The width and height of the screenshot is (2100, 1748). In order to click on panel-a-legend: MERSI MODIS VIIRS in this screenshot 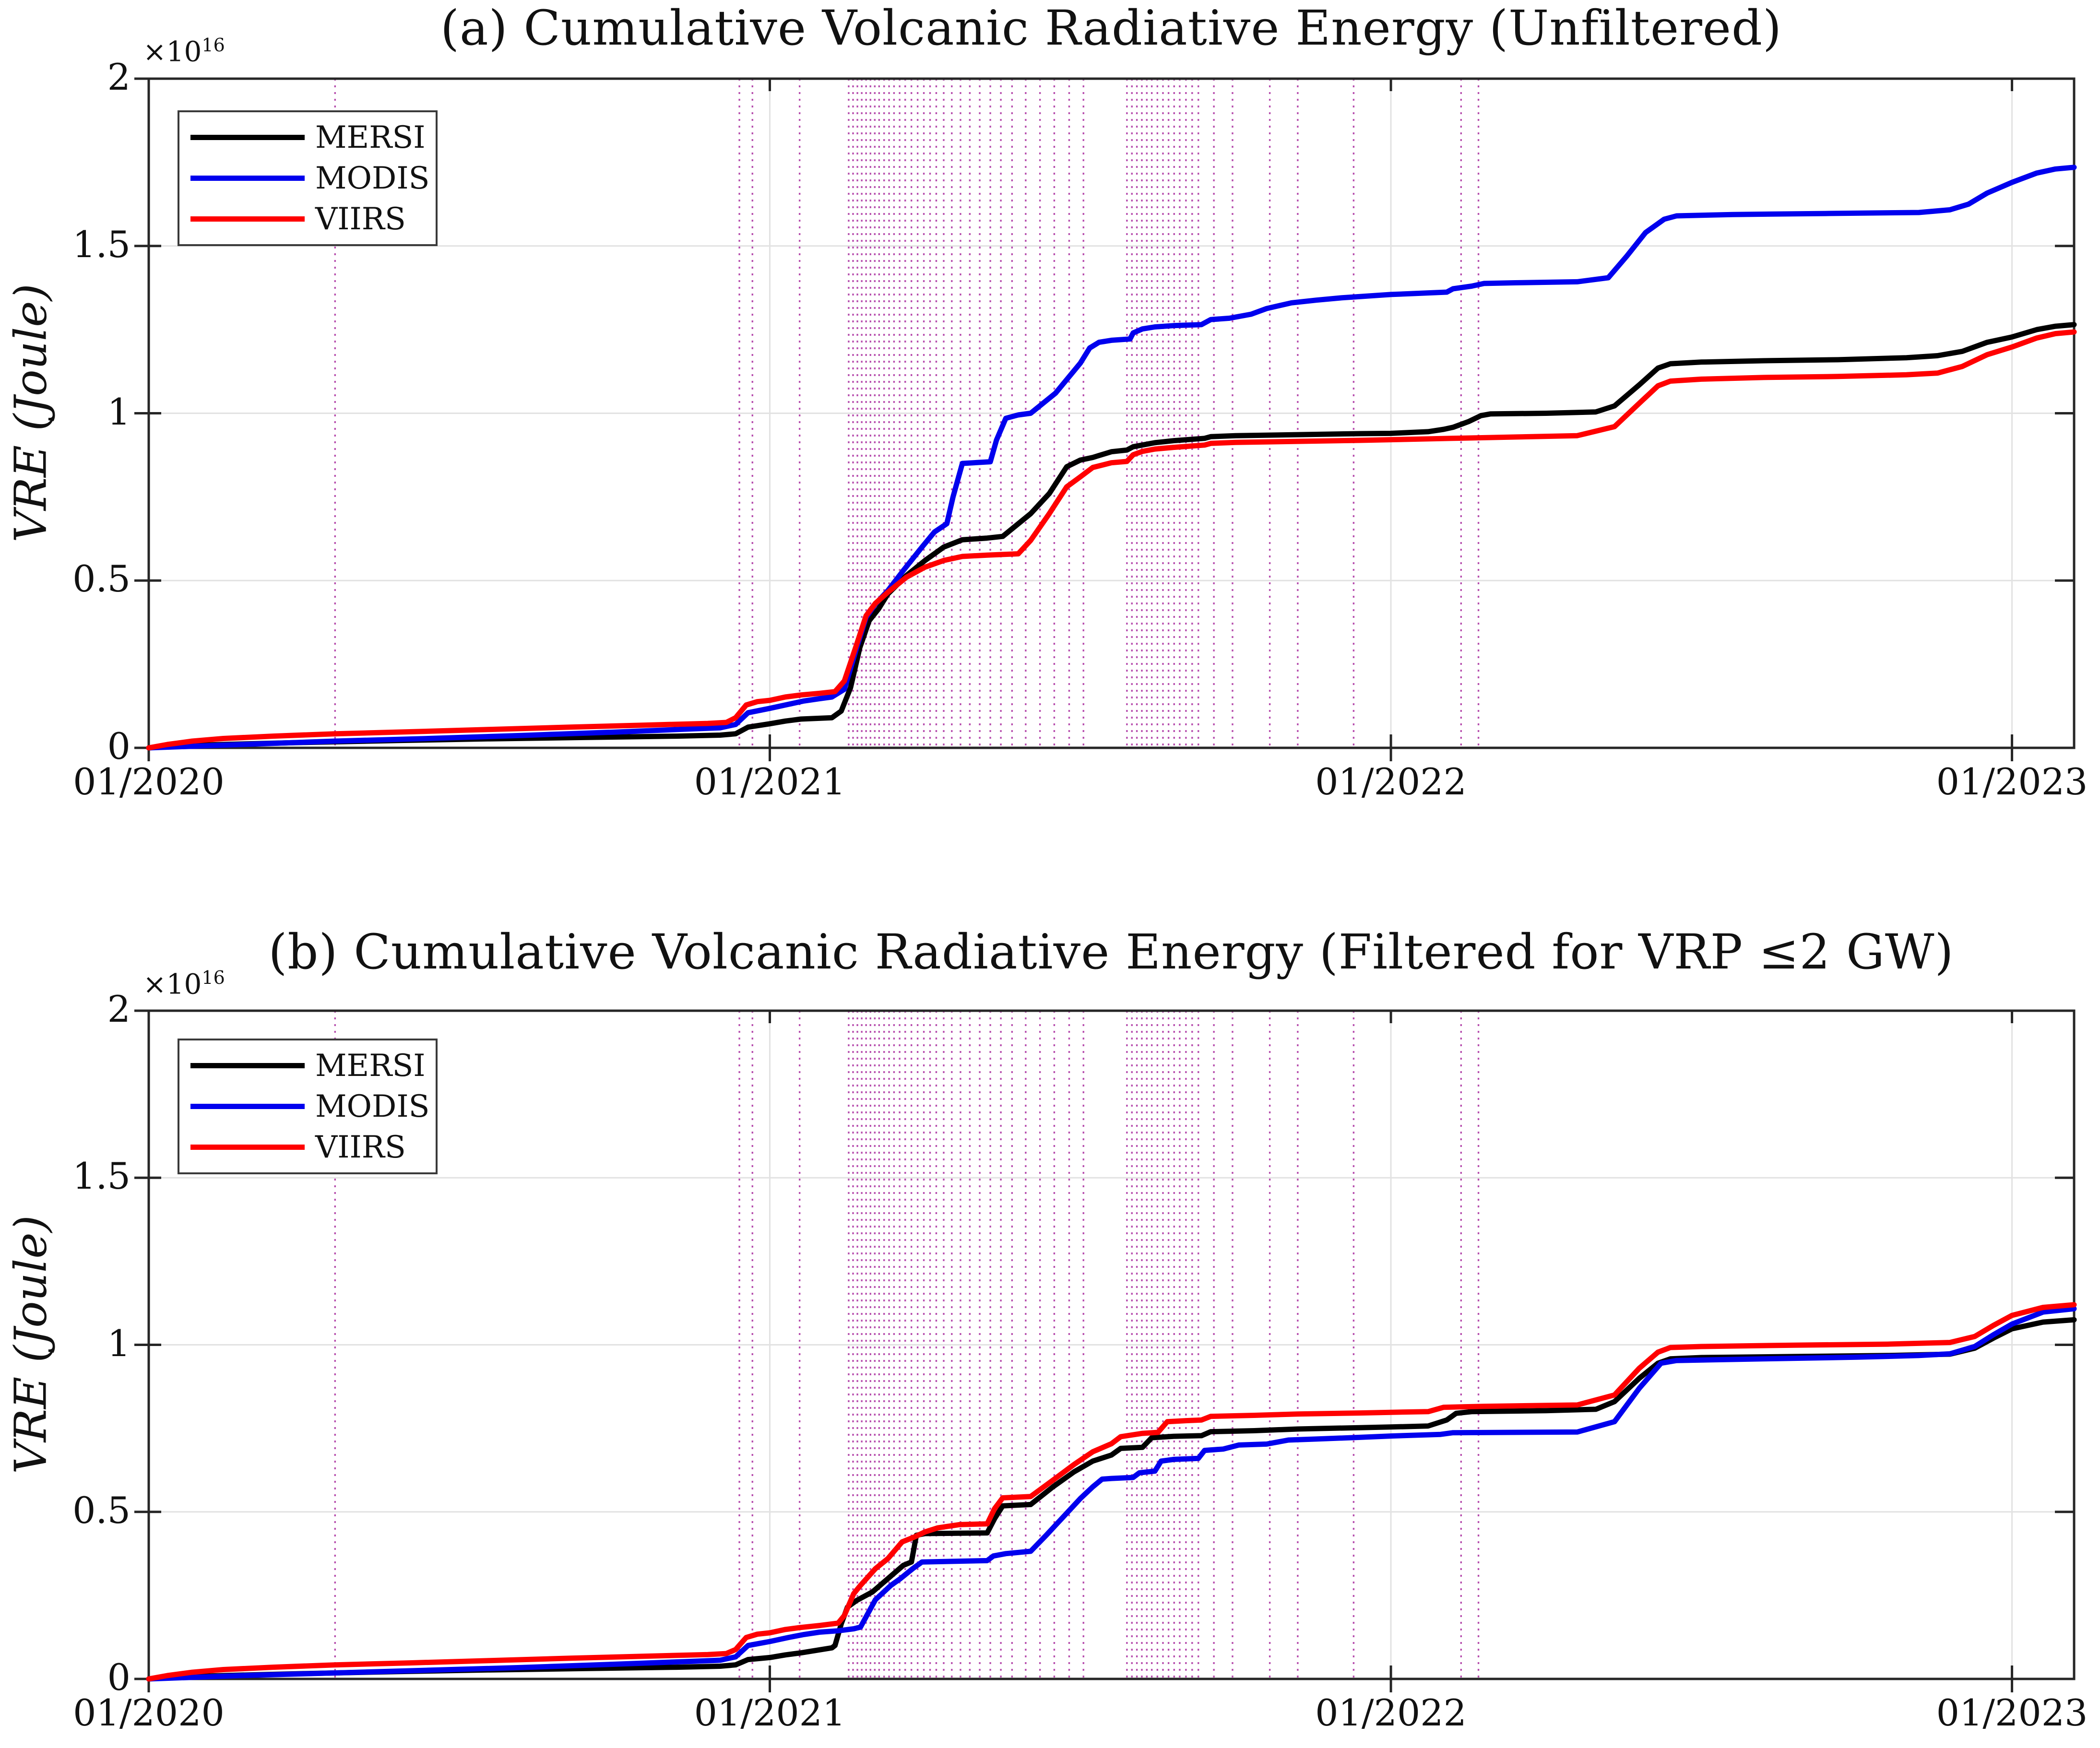, I will do `click(308, 178)`.